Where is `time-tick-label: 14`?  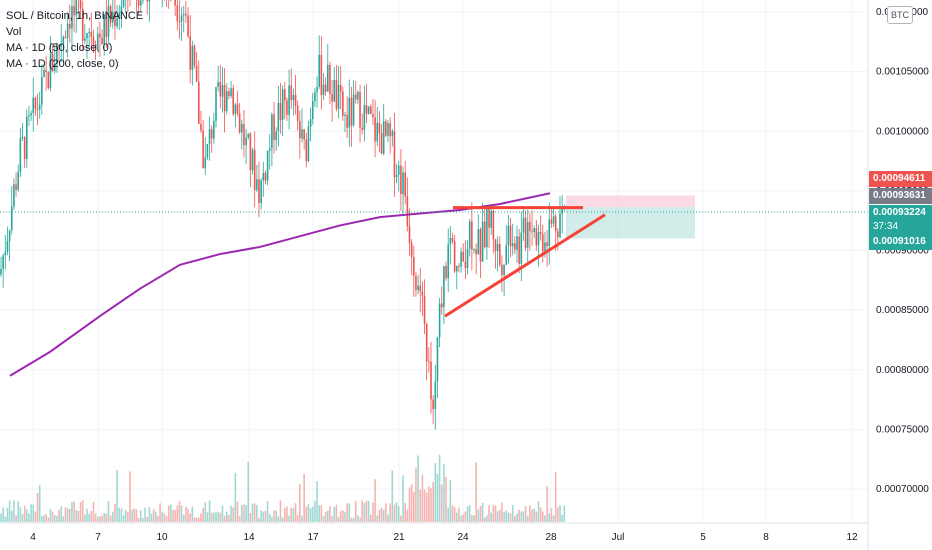
time-tick-label: 14 is located at coordinates (249, 537).